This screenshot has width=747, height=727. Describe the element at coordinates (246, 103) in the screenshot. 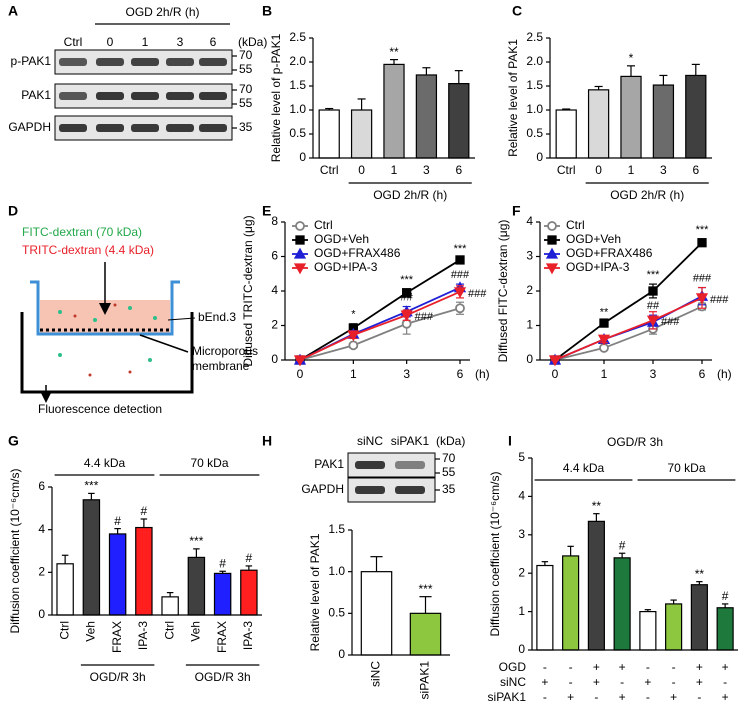

I see `marker-label: 55` at that location.